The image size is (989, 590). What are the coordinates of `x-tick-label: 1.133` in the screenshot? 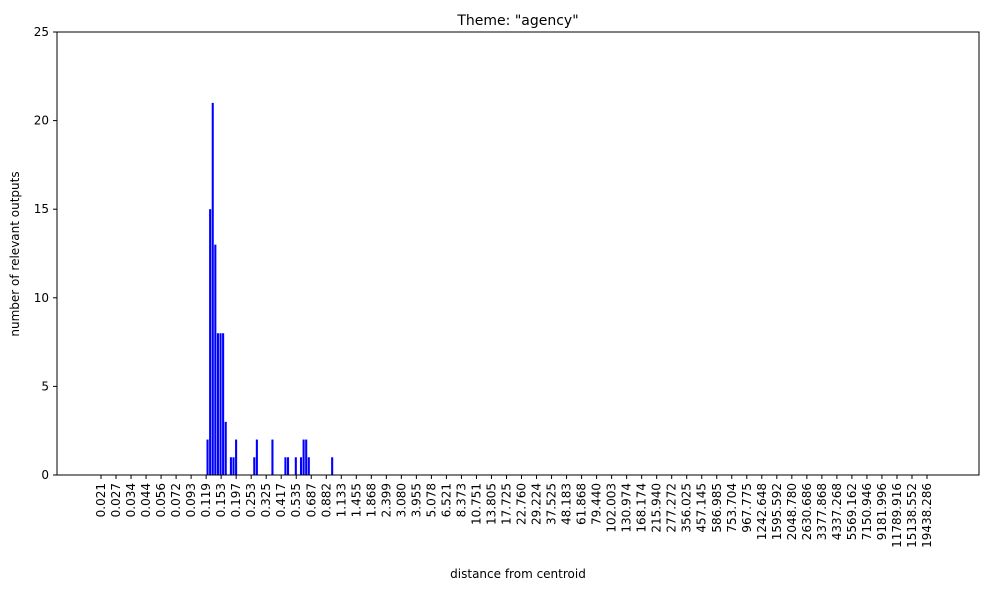 It's located at (341, 500).